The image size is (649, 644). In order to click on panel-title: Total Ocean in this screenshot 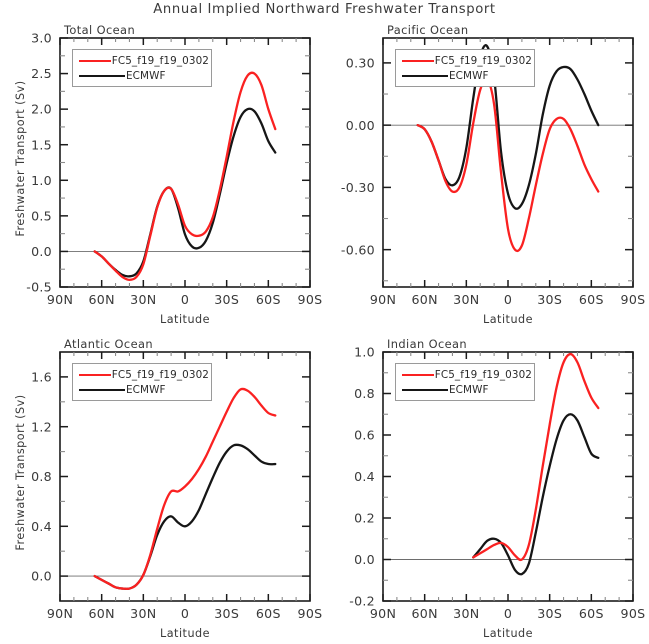, I will do `click(100, 30)`.